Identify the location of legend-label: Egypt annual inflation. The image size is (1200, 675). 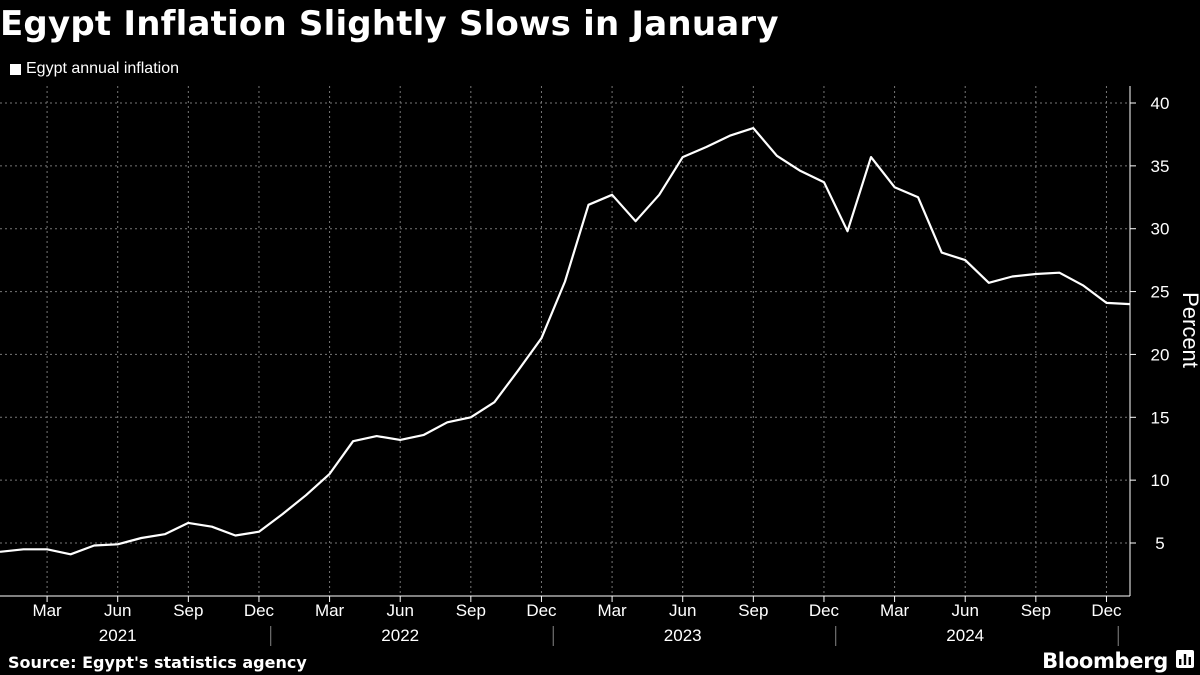
(102, 68).